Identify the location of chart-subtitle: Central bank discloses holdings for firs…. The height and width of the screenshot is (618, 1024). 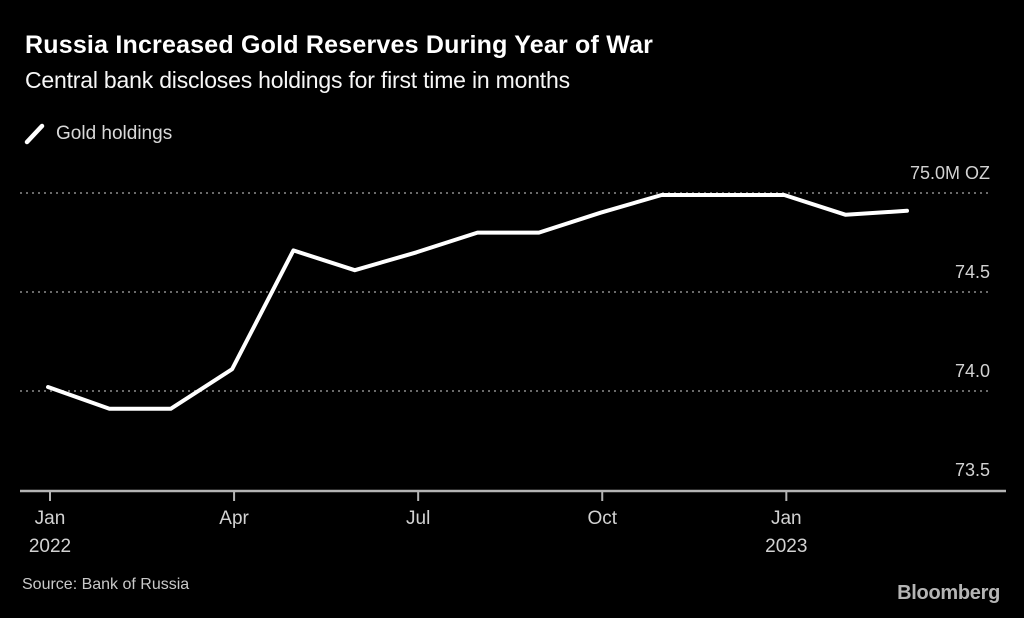
(297, 80).